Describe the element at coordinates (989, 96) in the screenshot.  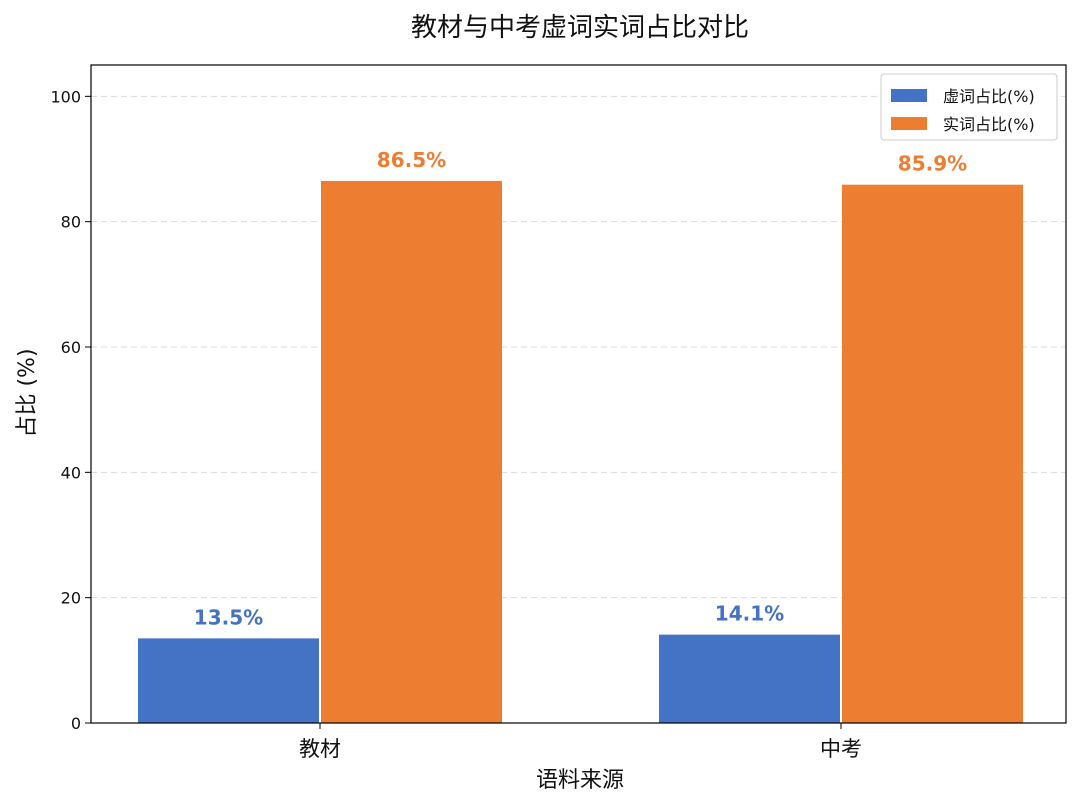
I see `legend-entry: 虚词占比(%)` at that location.